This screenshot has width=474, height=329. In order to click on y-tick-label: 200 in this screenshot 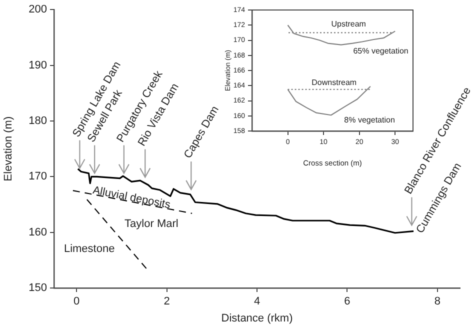, I will do `click(37, 10)`.